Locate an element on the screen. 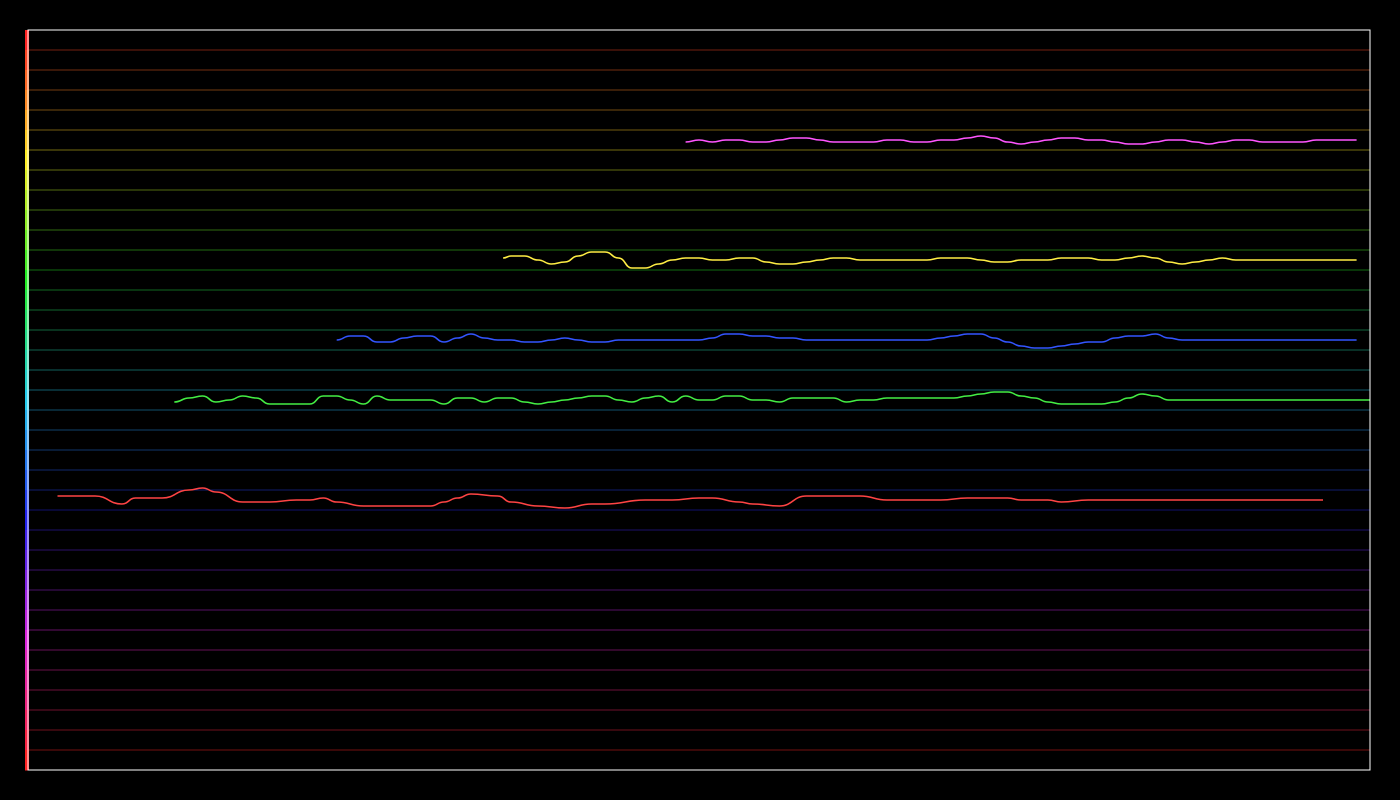  color-band-strip is located at coordinates (27, 400).